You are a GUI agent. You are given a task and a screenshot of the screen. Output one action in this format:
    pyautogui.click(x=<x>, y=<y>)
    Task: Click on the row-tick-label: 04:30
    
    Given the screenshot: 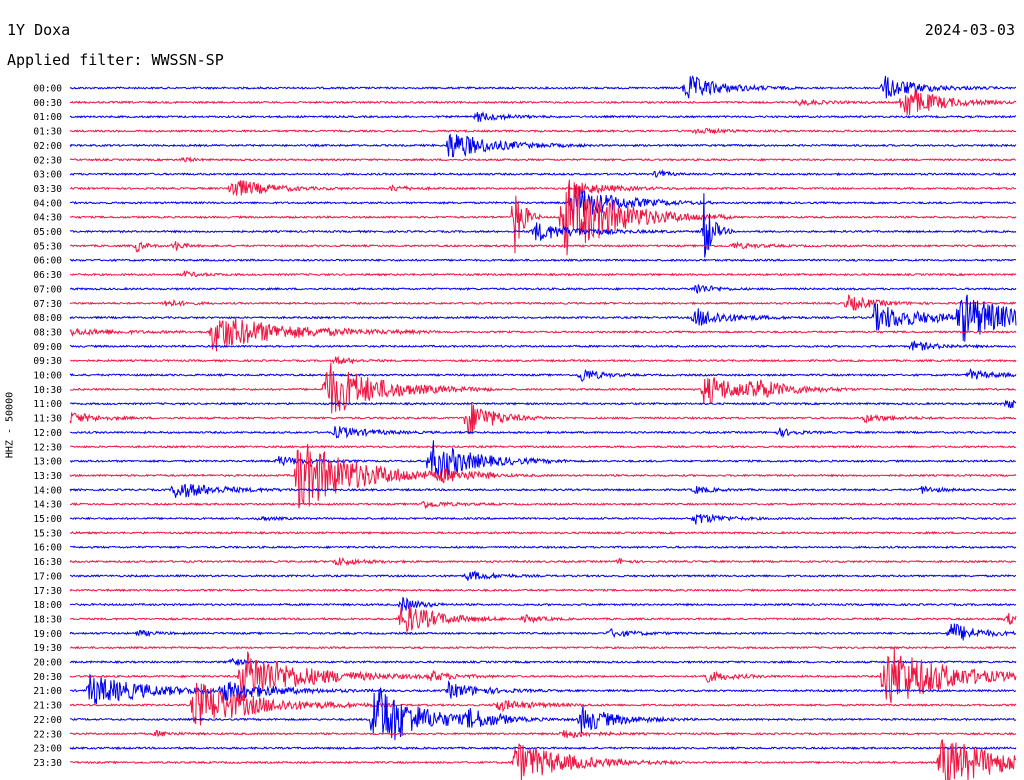 What is the action you would take?
    pyautogui.click(x=47, y=218)
    